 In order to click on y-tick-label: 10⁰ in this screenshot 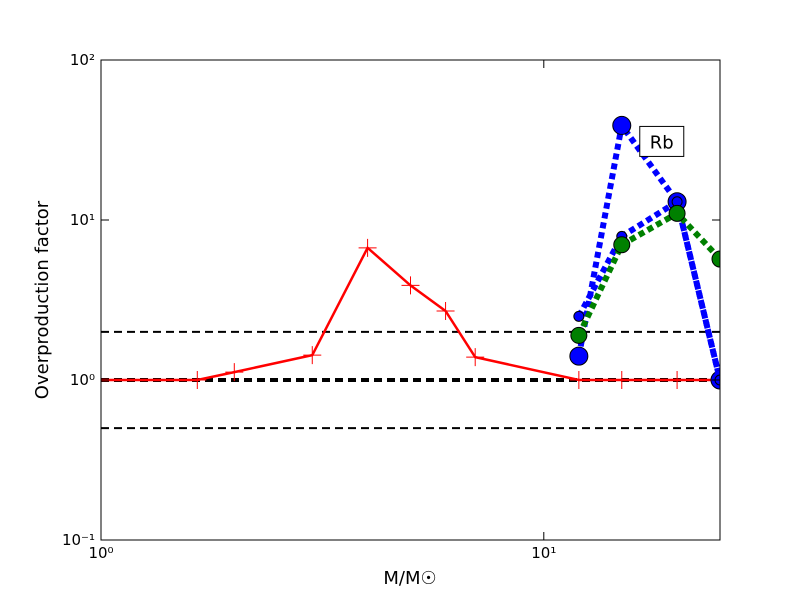, I will do `click(82, 380)`.